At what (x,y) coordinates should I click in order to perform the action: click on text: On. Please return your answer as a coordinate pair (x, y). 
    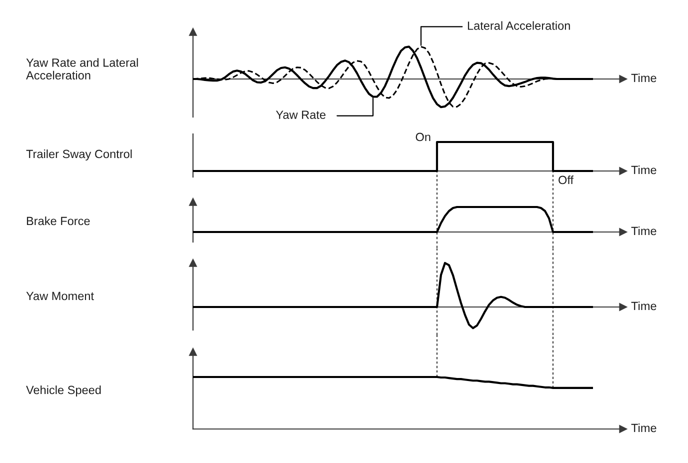
    Looking at the image, I should click on (423, 137).